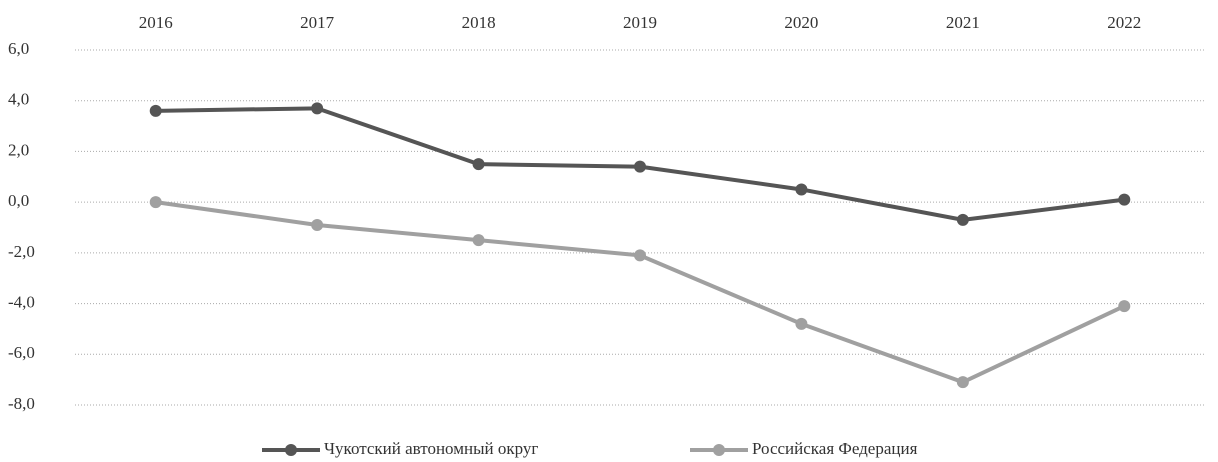 This screenshot has height=462, width=1218. What do you see at coordinates (18, 48) in the screenshot?
I see `y-tick-label: 6,0` at bounding box center [18, 48].